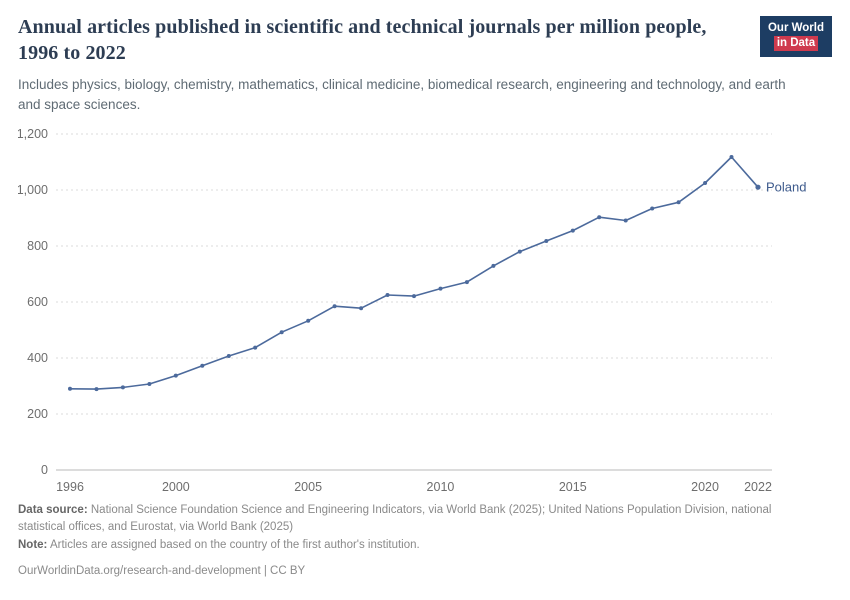  I want to click on series-end-marker, so click(758, 187).